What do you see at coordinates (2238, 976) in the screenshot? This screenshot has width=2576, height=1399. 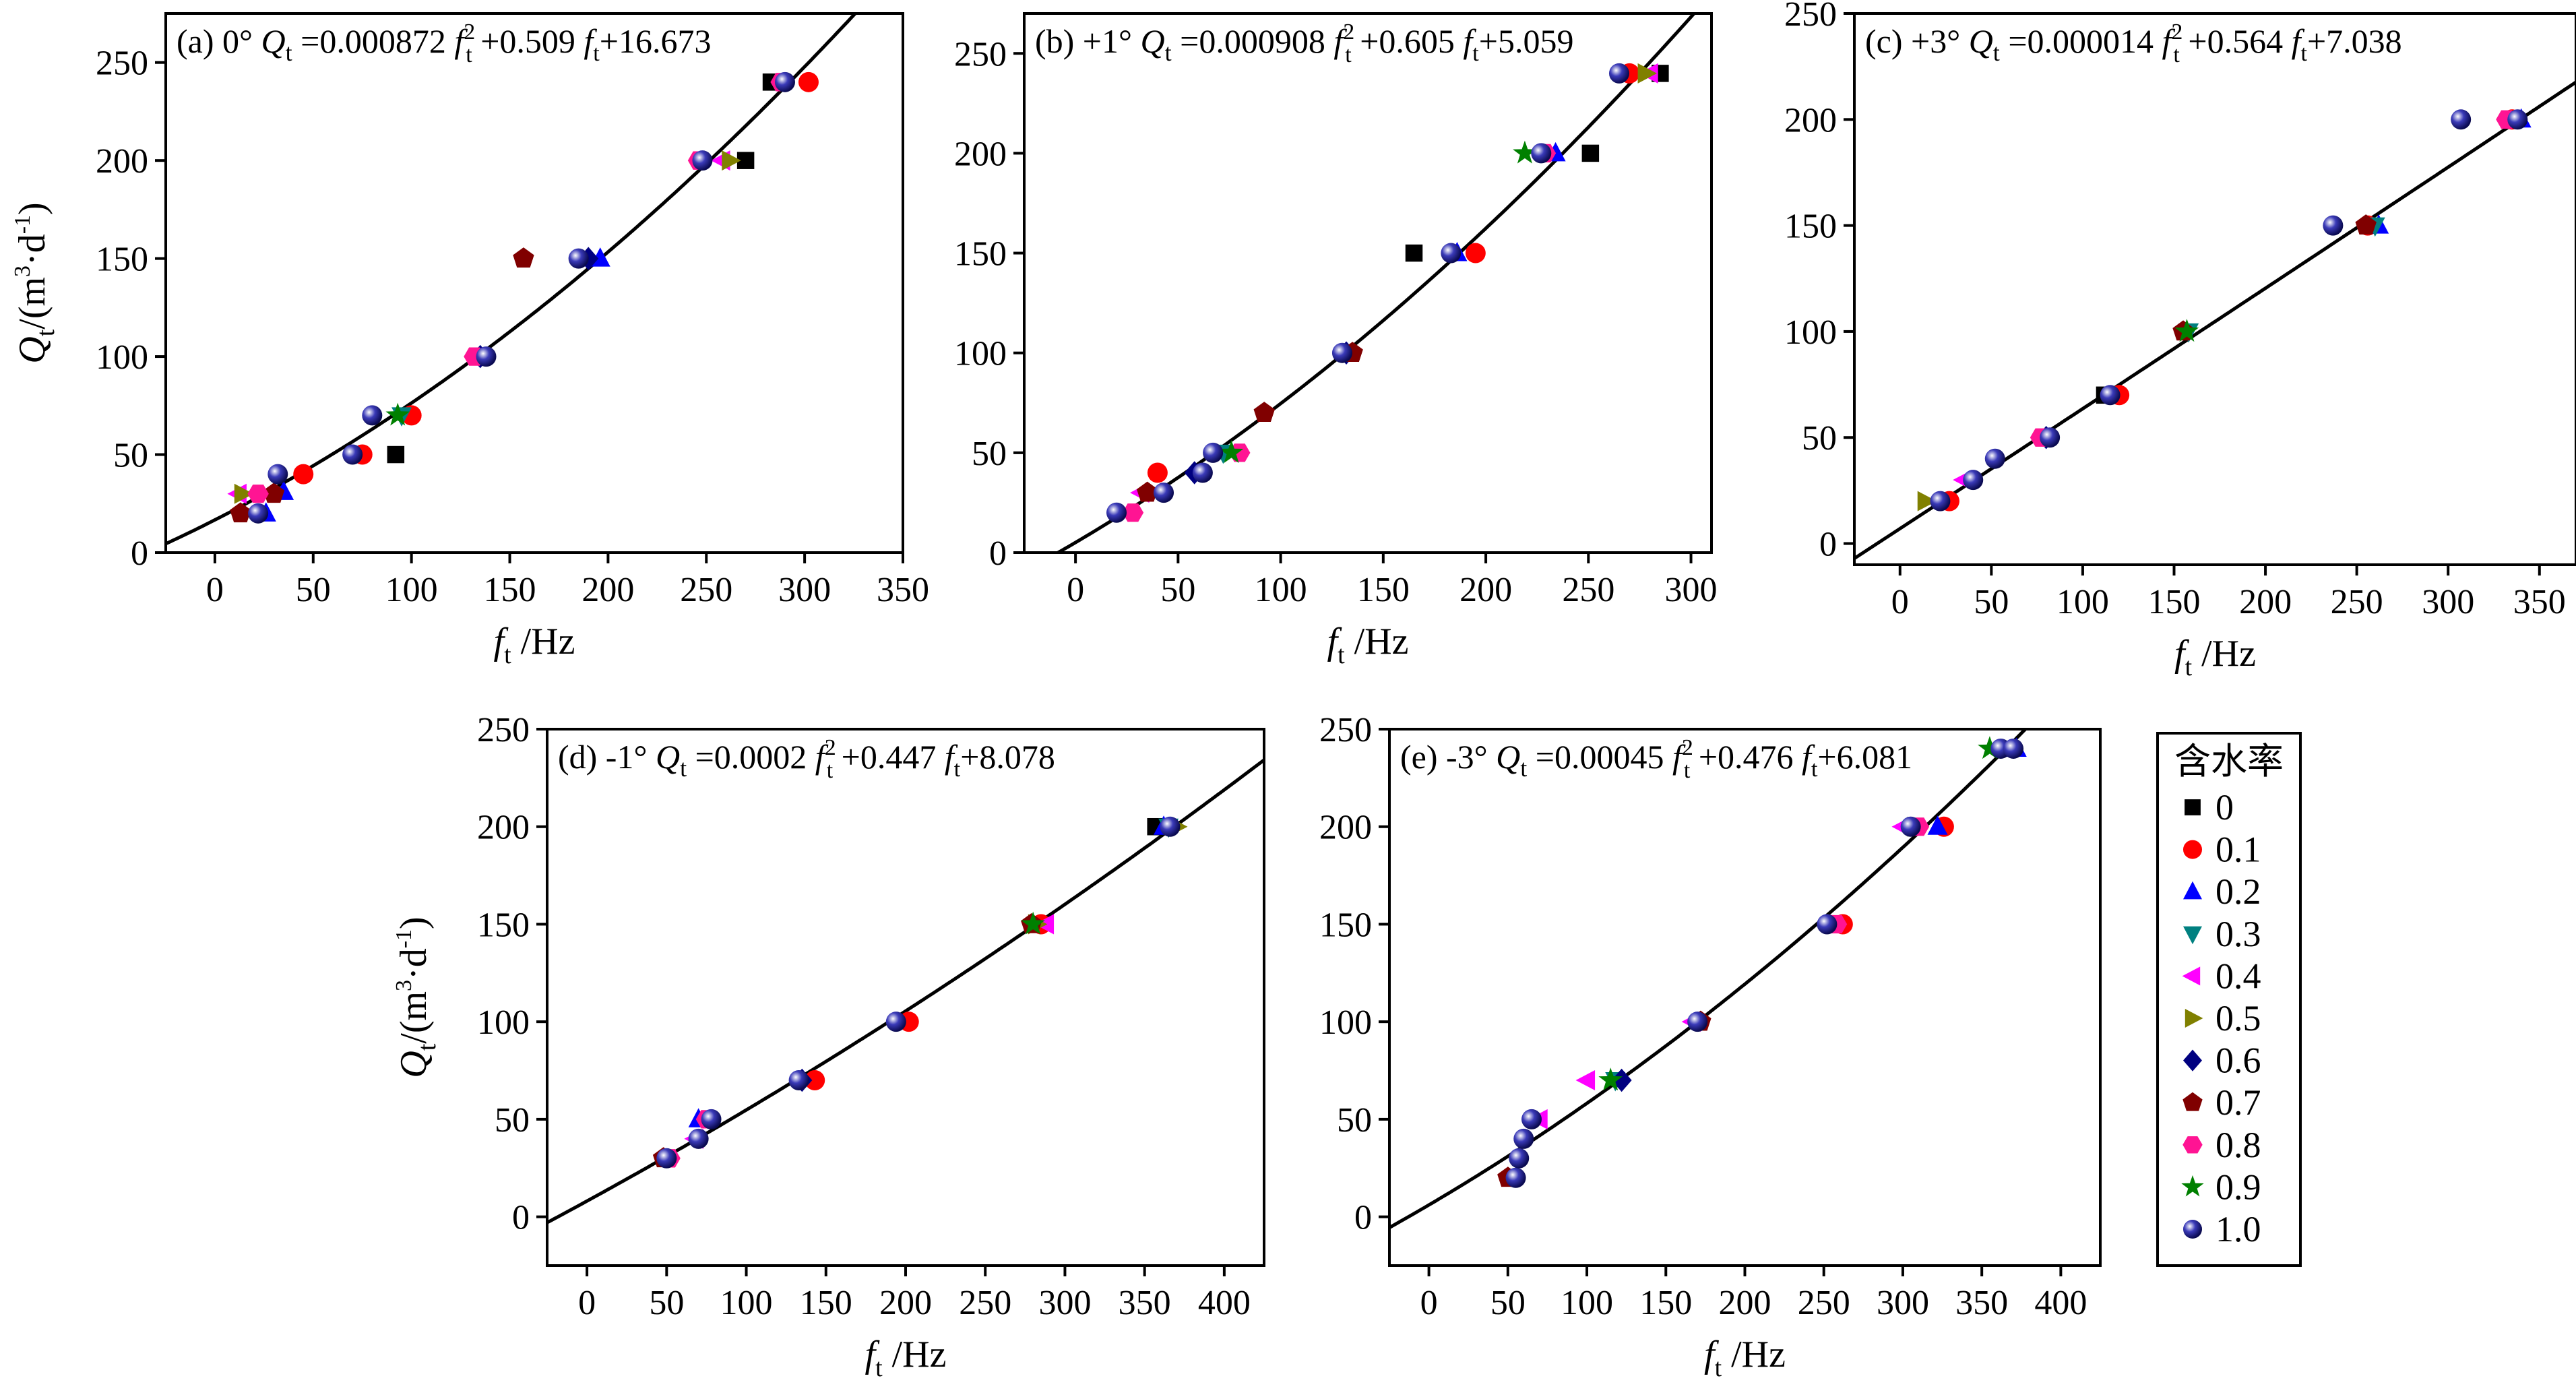 I see `legend-label: 0.4` at bounding box center [2238, 976].